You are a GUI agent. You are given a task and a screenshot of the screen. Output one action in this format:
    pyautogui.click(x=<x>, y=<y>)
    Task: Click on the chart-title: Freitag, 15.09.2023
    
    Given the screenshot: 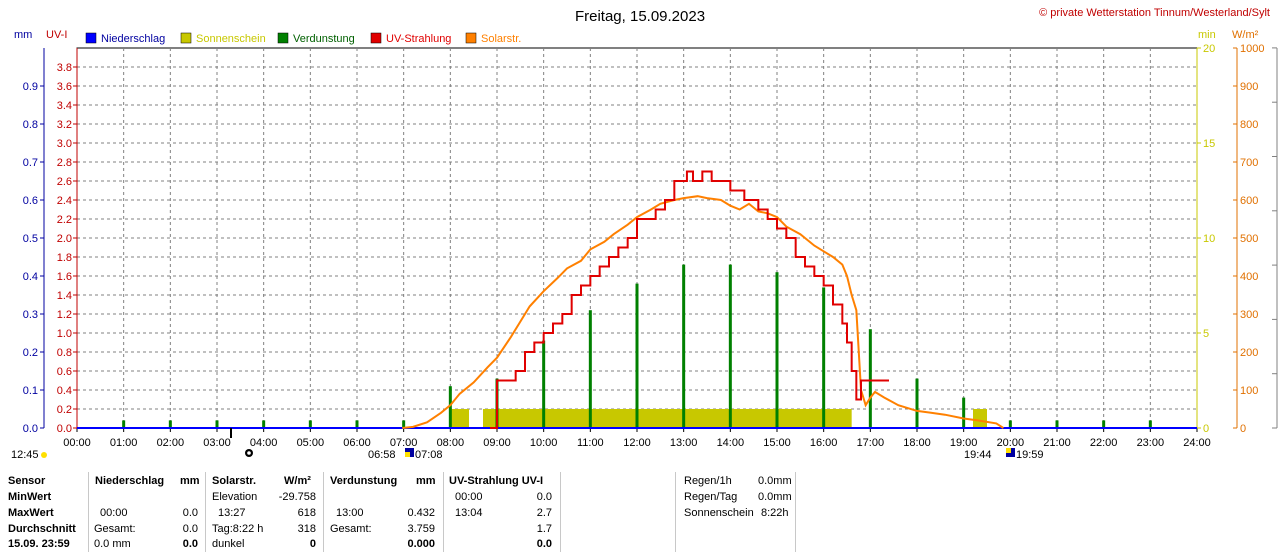 What is the action you would take?
    pyautogui.click(x=640, y=16)
    